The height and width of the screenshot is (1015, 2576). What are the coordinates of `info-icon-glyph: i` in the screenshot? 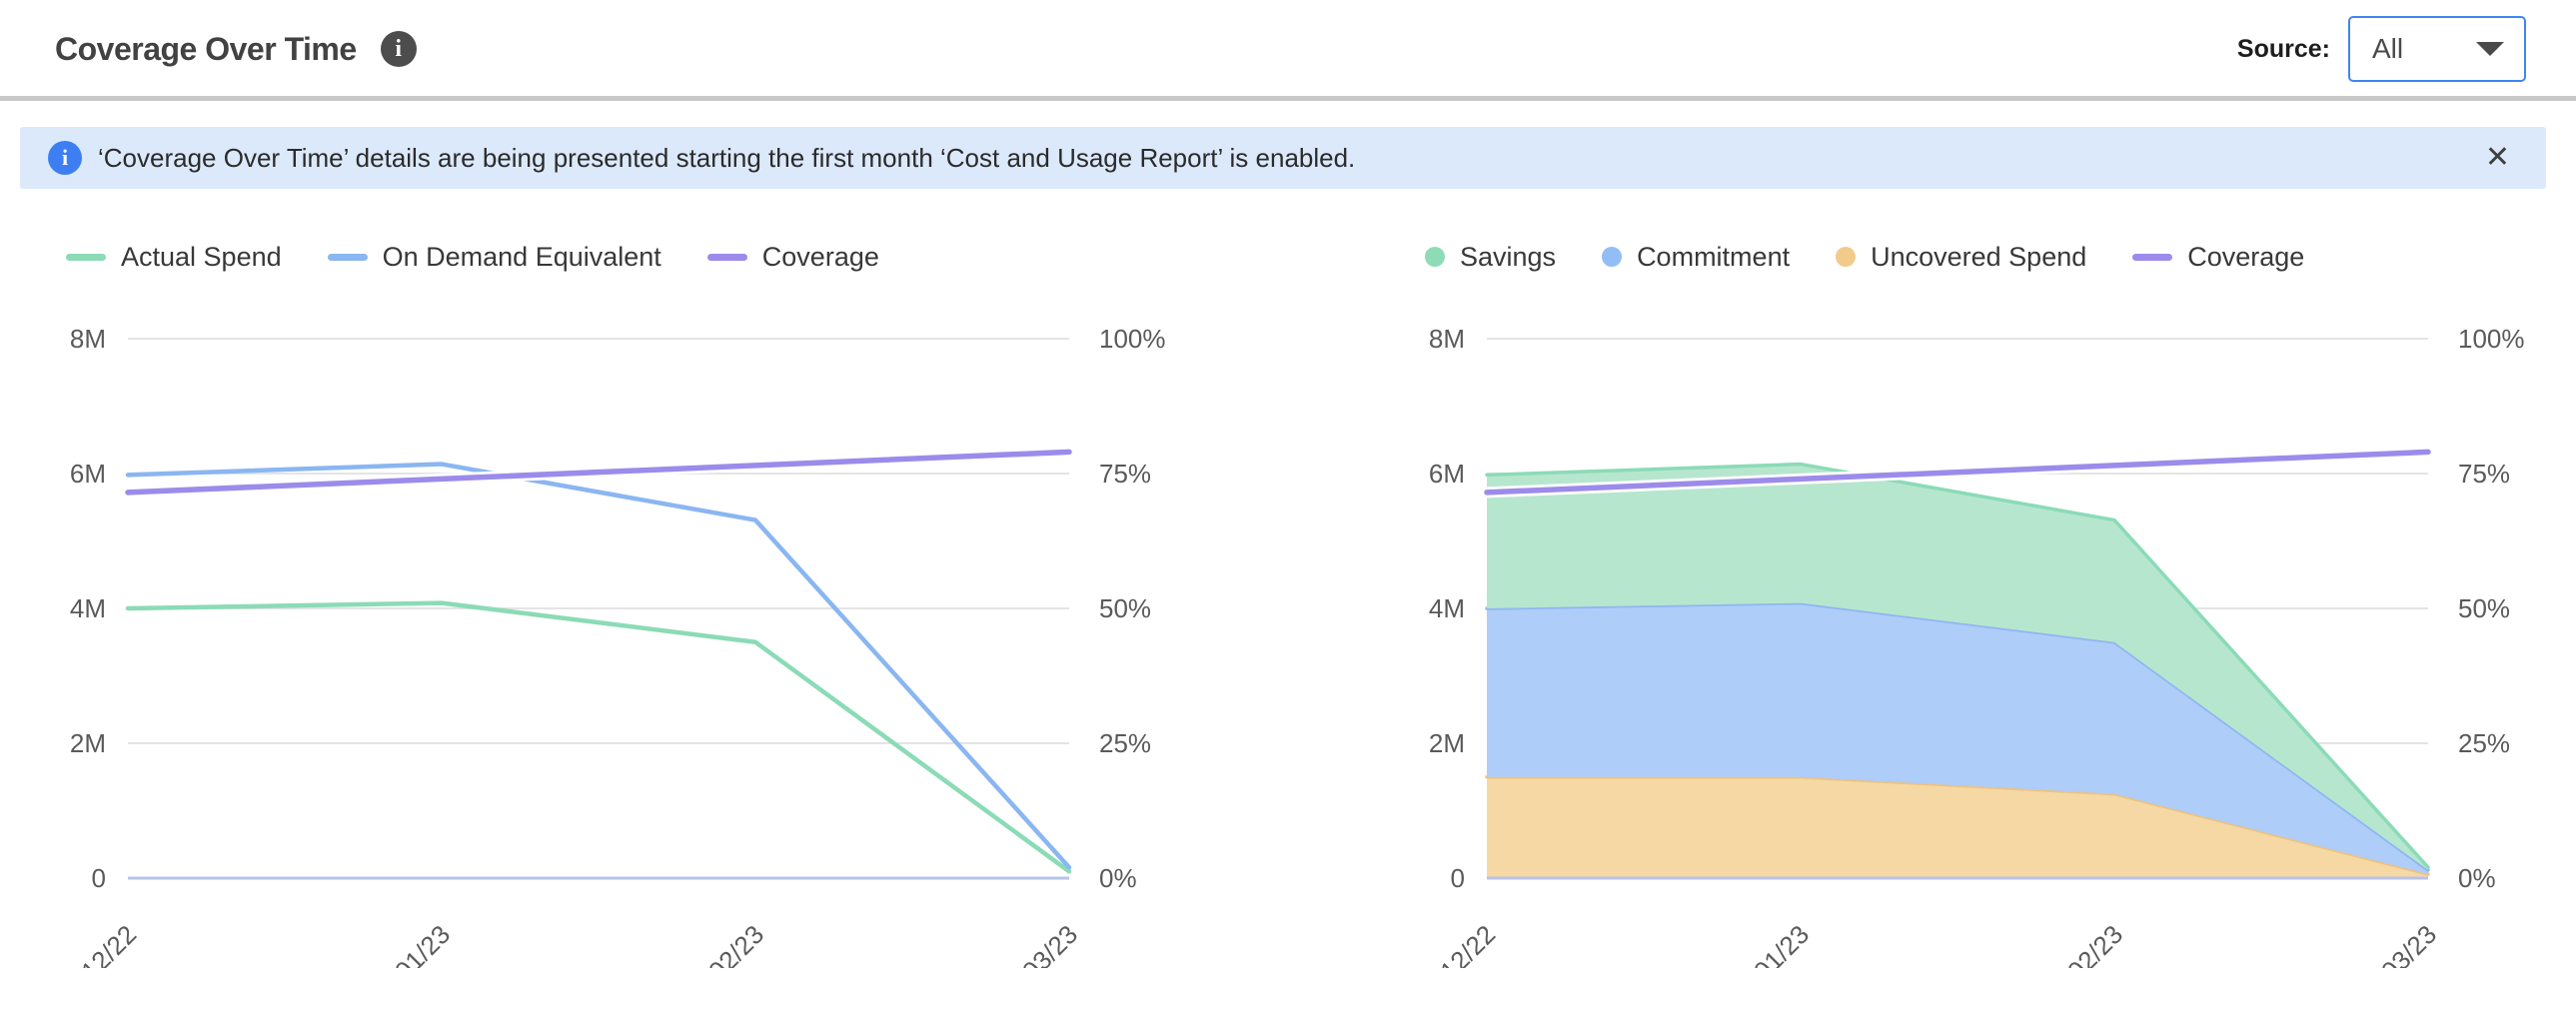 It's located at (398, 48).